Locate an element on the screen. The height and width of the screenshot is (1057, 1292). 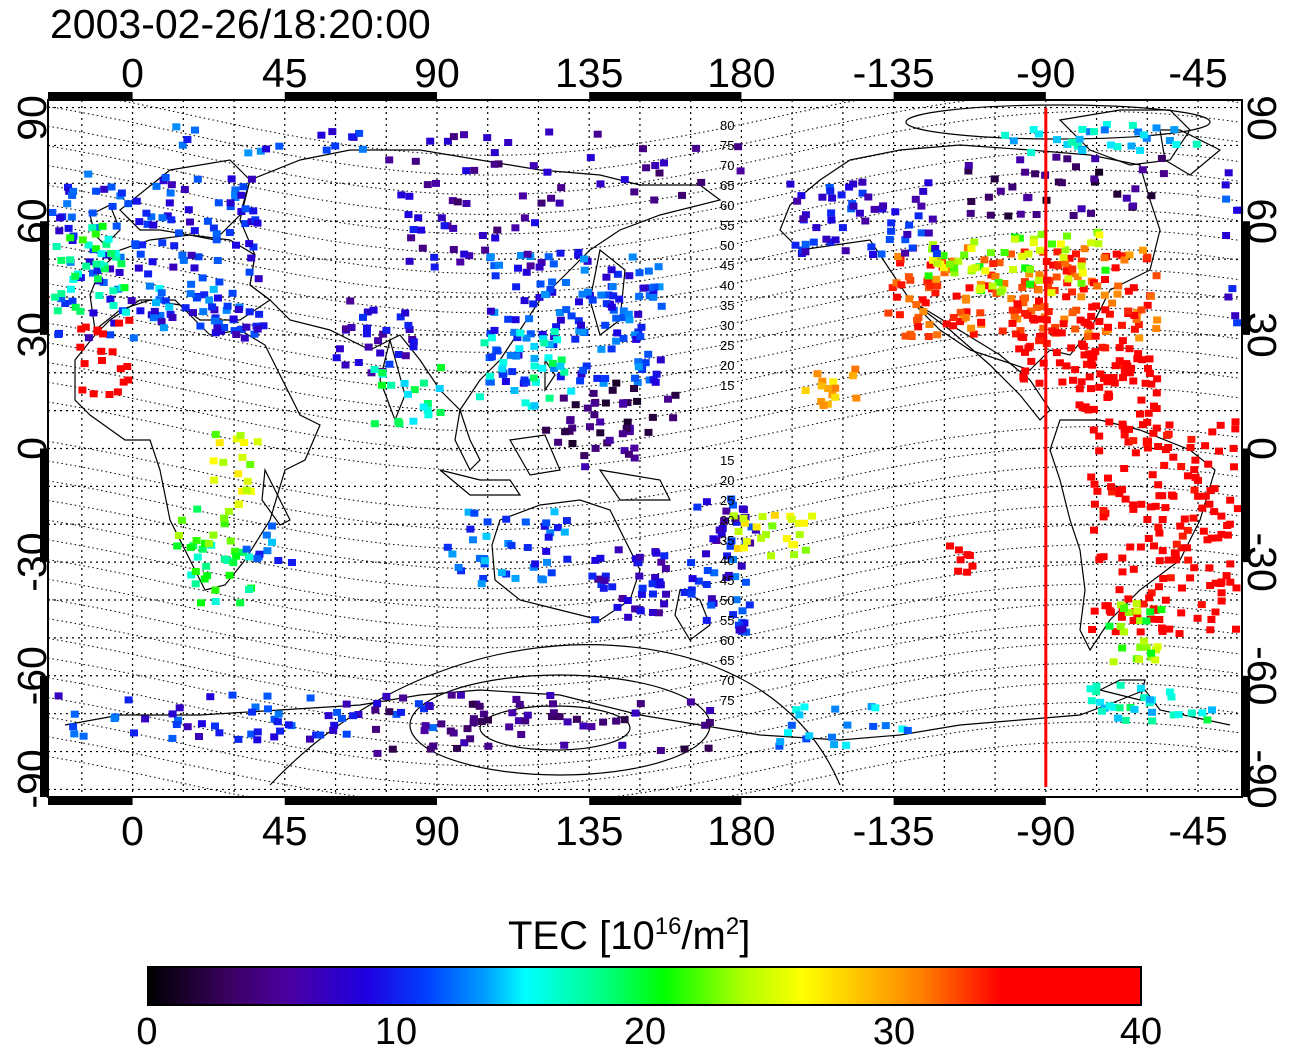
longitude-labels-bottom: 0 45 90 135 180 -135 -90 -45 is located at coordinates (674, 831).